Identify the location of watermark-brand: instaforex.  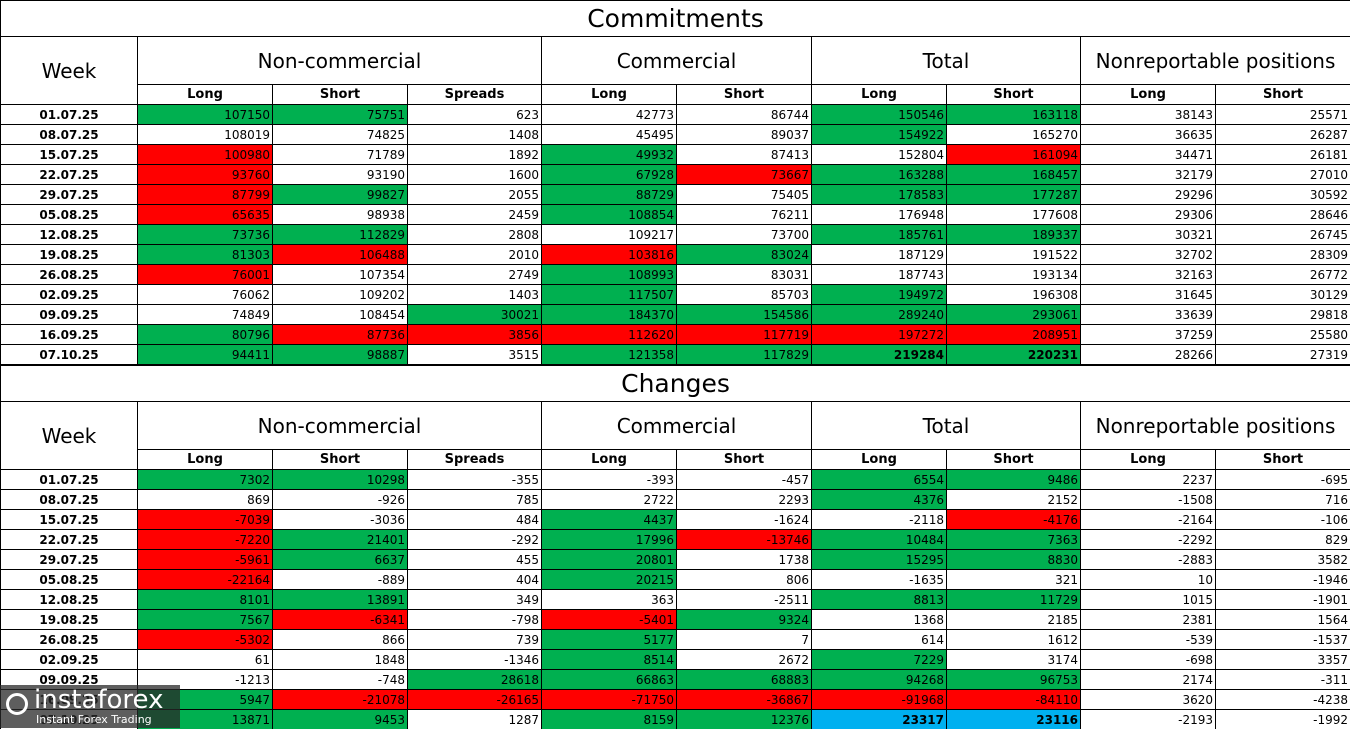
(99, 700).